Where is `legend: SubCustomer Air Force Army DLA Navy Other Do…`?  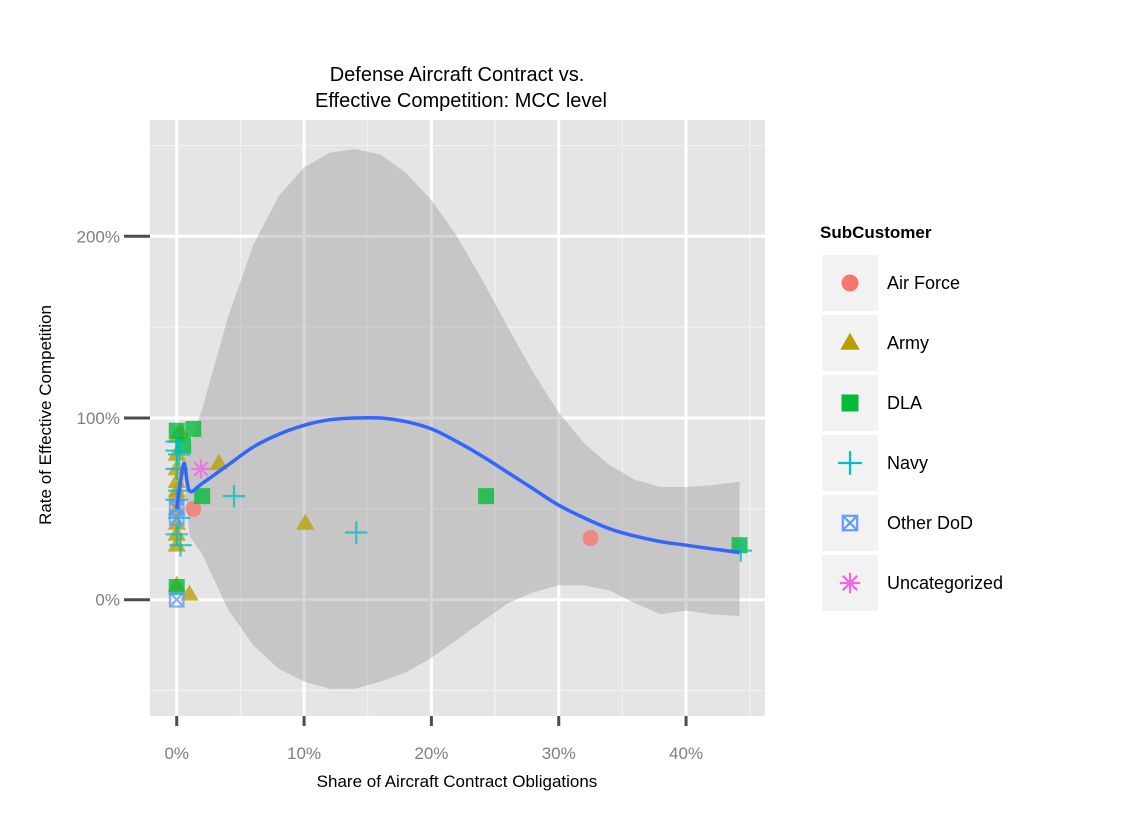
legend: SubCustomer Air Force Army DLA Navy Other Do… is located at coordinates (911, 417).